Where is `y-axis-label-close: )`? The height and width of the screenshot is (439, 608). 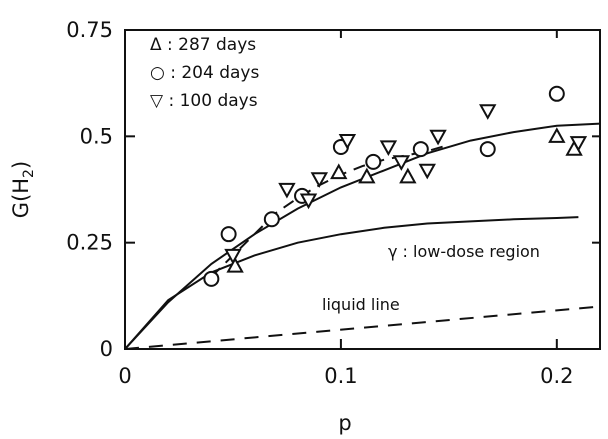 y-axis-label-close: ) is located at coordinates (21, 165).